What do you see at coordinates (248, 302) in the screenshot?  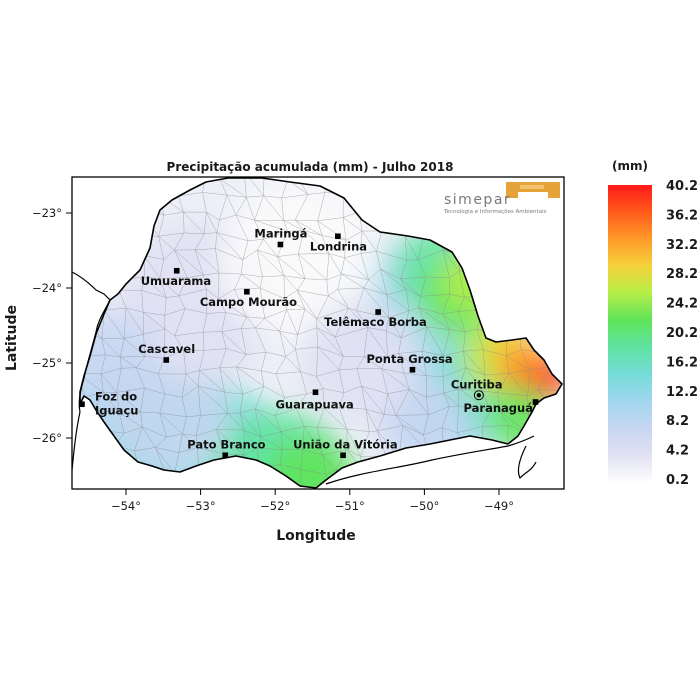 I see `city-label: Campo Mourão` at bounding box center [248, 302].